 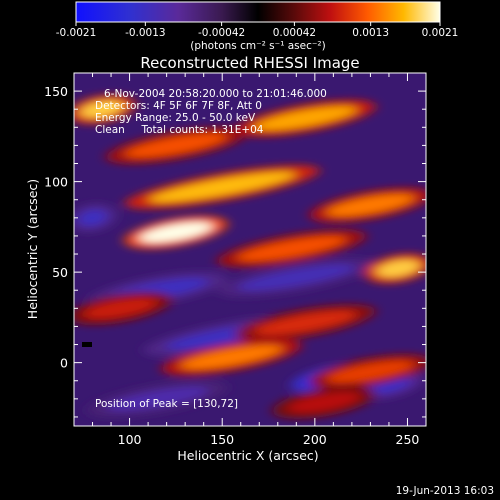 What do you see at coordinates (249, 63) in the screenshot?
I see `chart-title: Reconstructed RHESSI Image` at bounding box center [249, 63].